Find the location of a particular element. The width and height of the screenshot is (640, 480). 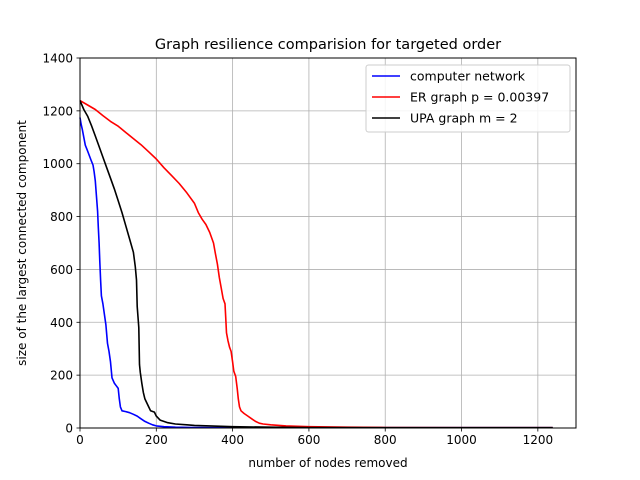

x-tick-label: 1000 is located at coordinates (461, 440).